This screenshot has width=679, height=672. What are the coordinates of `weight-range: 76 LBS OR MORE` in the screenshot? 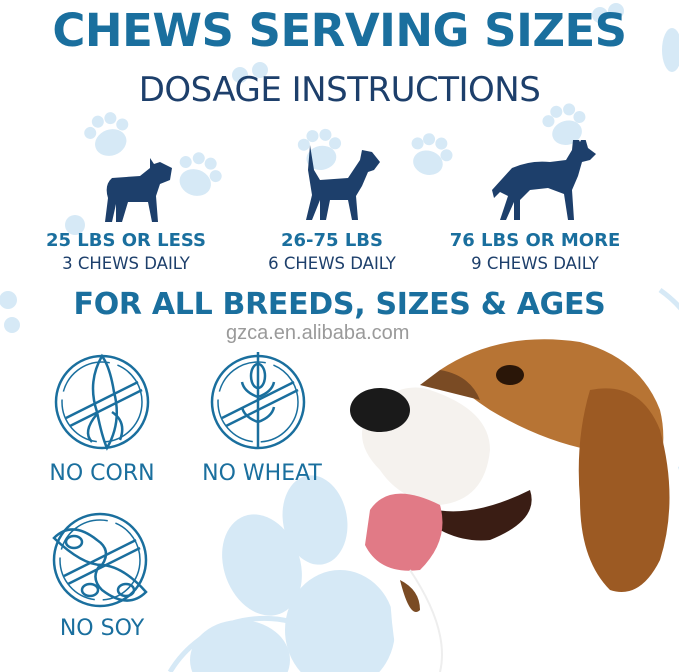 It's located at (535, 240).